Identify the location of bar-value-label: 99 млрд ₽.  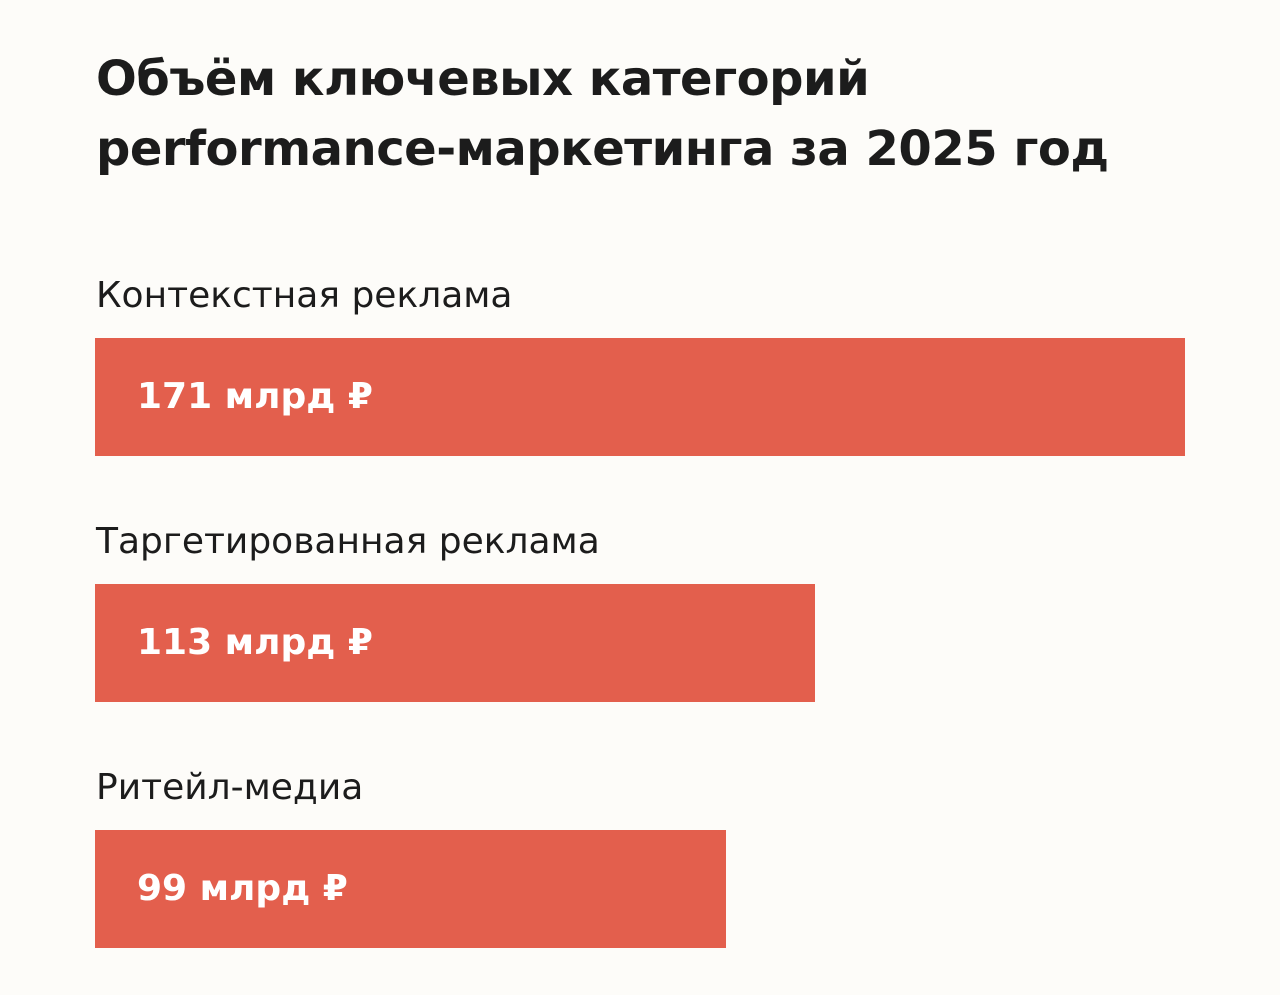
(242, 888).